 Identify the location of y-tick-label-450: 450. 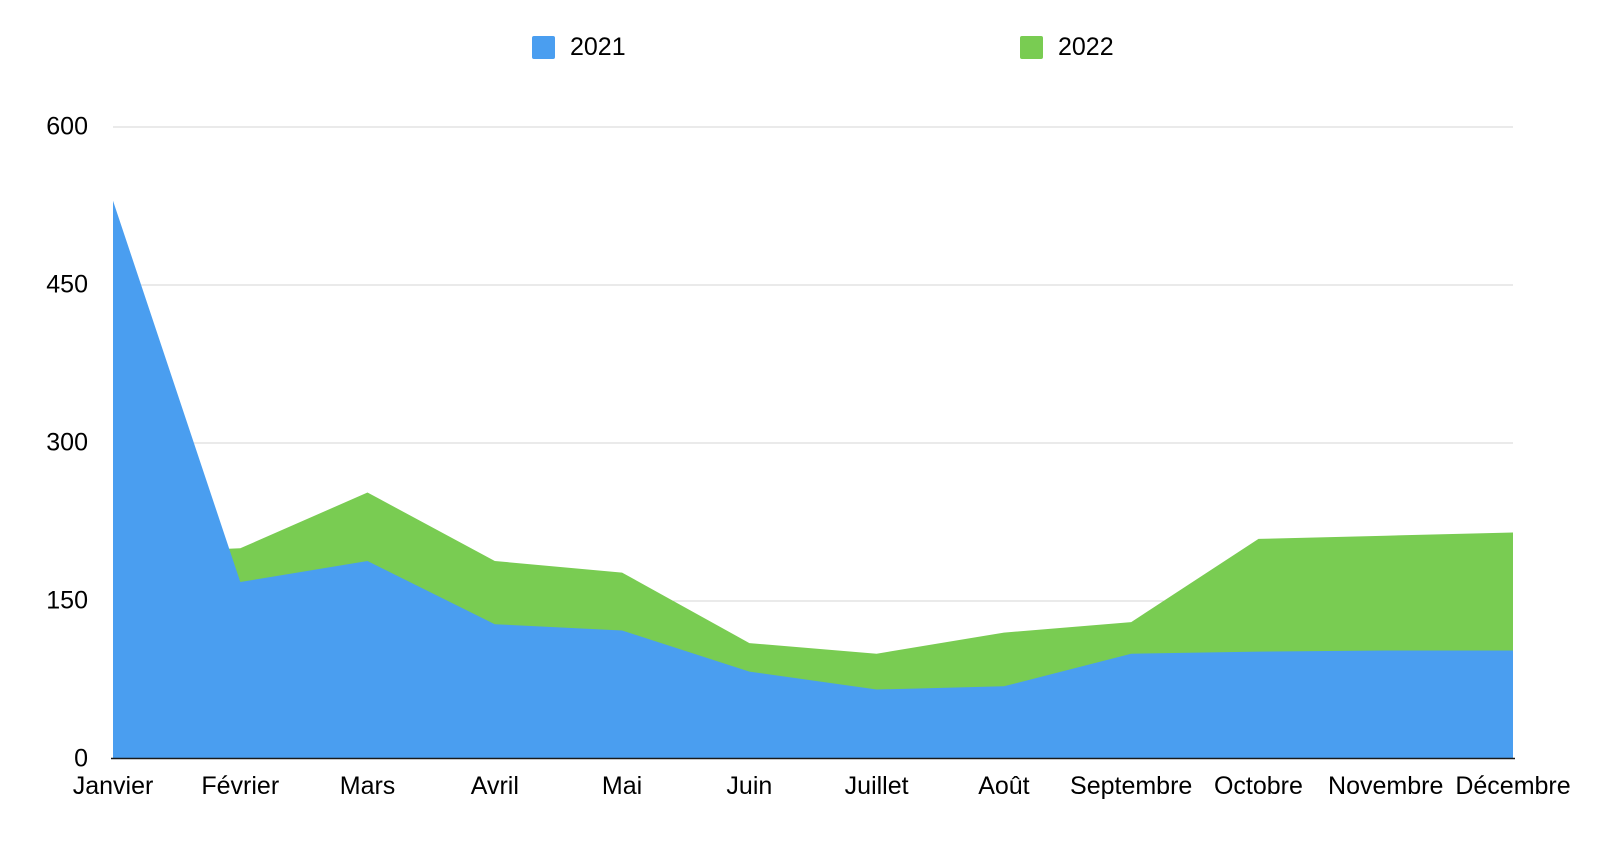
(67, 284).